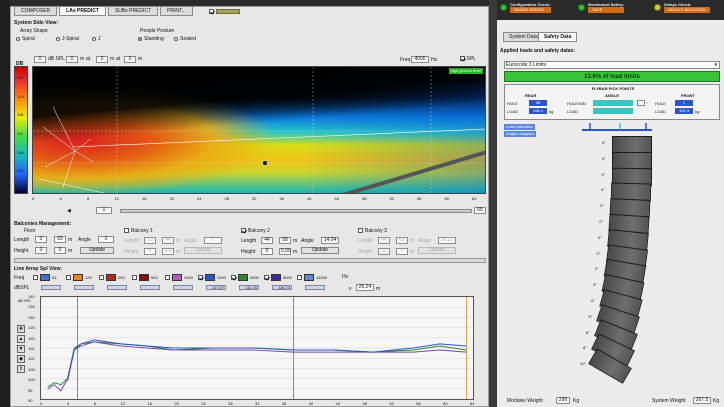 The width and height of the screenshot is (724, 407). I want to click on expert-checkbox, so click(211, 11).